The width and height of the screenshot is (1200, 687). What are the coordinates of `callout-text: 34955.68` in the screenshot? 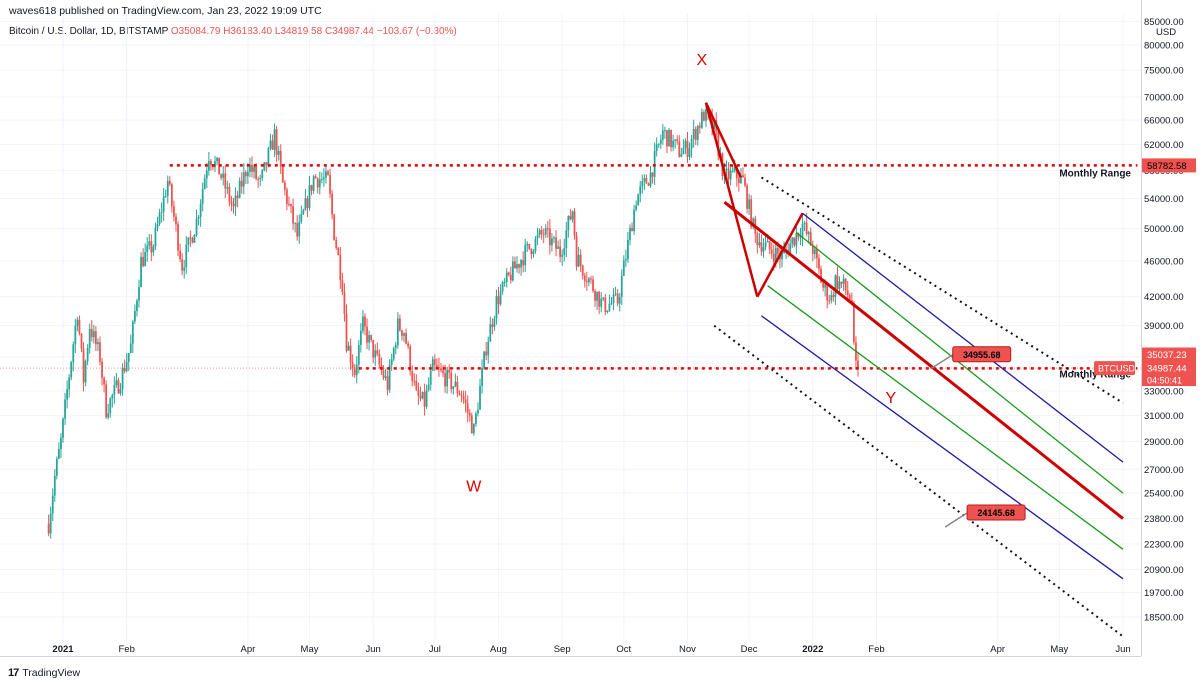 It's located at (982, 355).